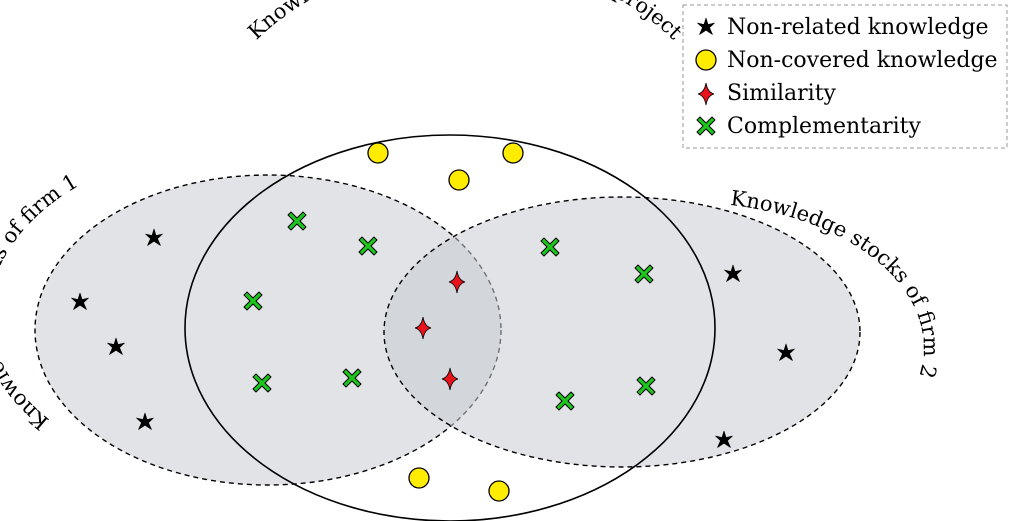 The height and width of the screenshot is (521, 1009). I want to click on legend-item-complementarity: Complementarity, so click(808, 126).